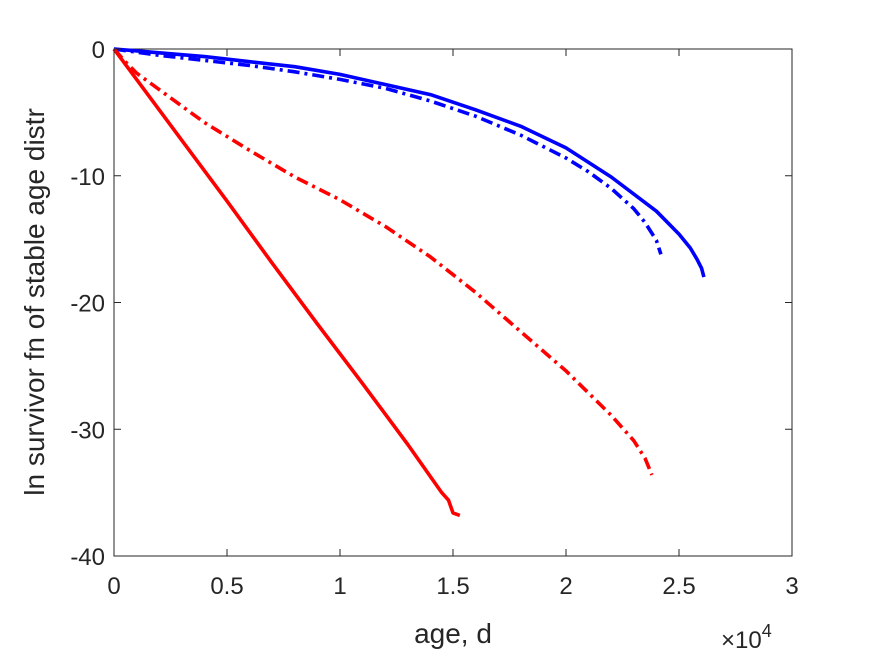  Describe the element at coordinates (678, 586) in the screenshot. I see `x-tick-label: 2.5` at that location.